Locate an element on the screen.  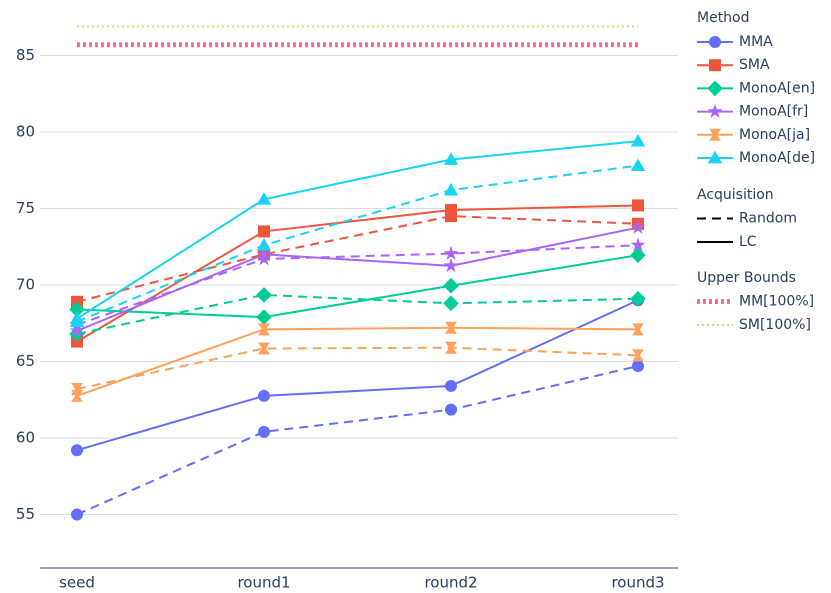
x-tick-label: round3 is located at coordinates (637, 583).